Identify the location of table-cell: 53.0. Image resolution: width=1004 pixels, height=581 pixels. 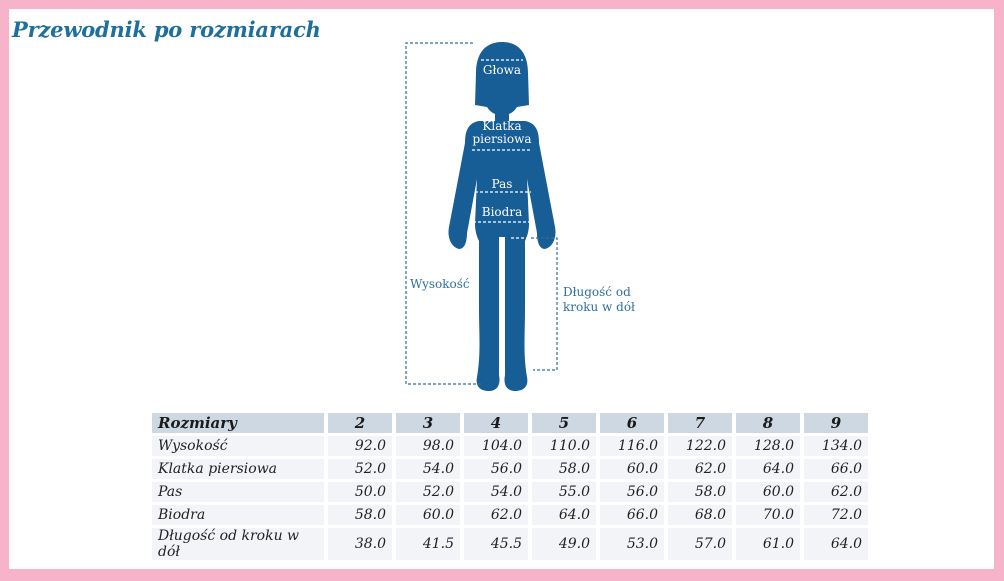
(632, 544).